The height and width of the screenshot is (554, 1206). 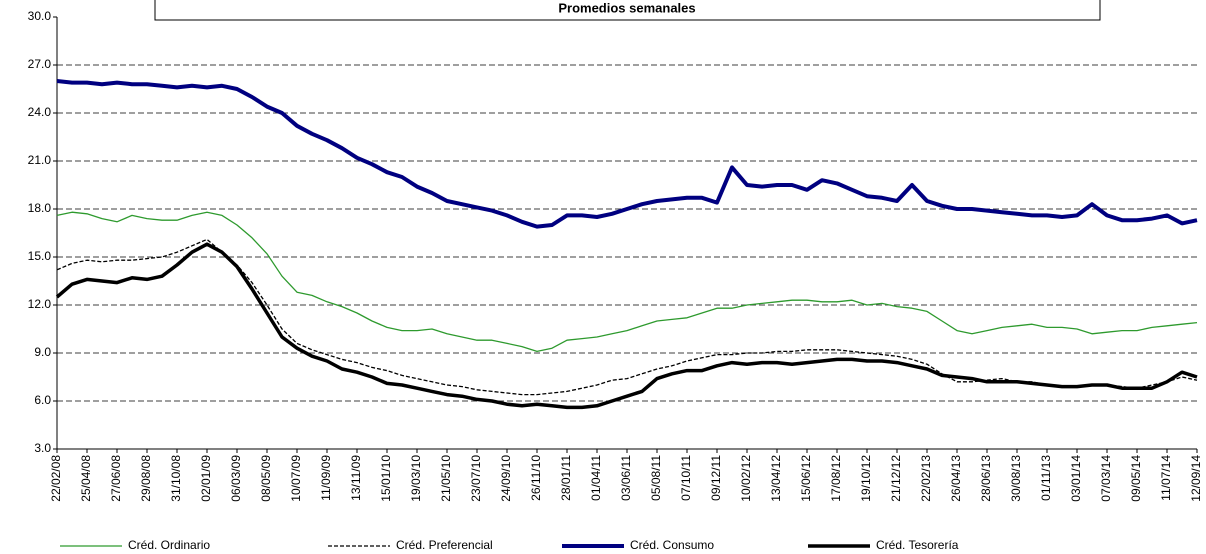 I want to click on x-tick-label: 10/02/12, so click(x=746, y=478).